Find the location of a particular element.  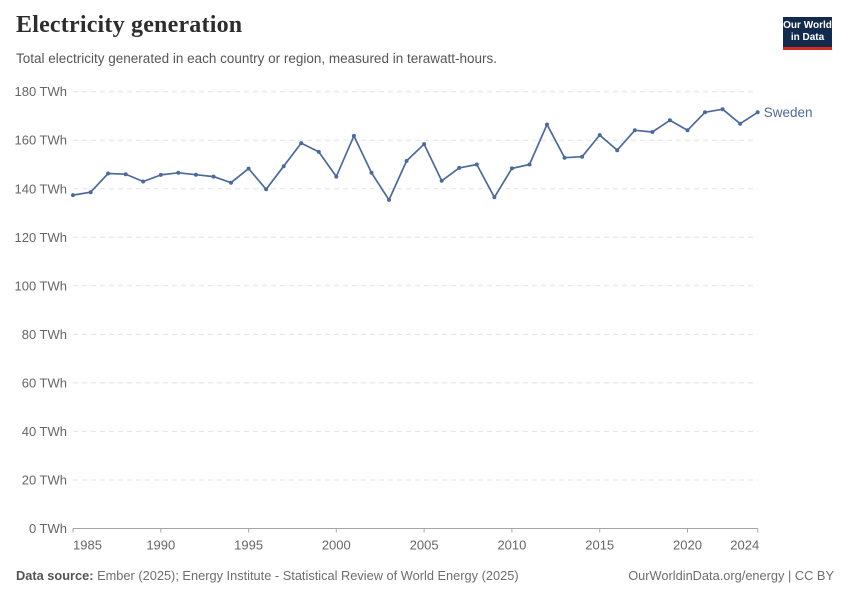

owid-logo-line1: Our World is located at coordinates (807, 25).